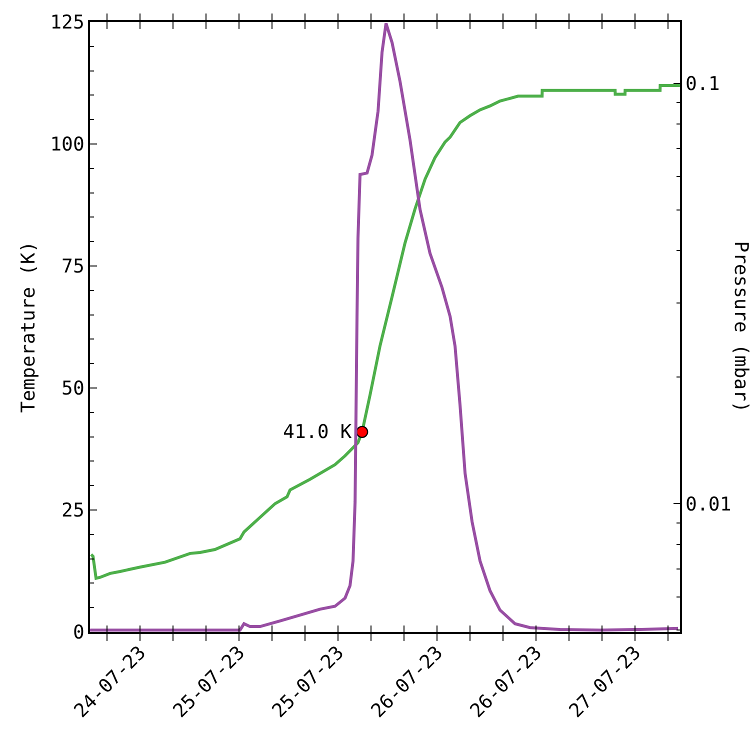  Describe the element at coordinates (73, 511) in the screenshot. I see `y-tick-label: 25` at that location.